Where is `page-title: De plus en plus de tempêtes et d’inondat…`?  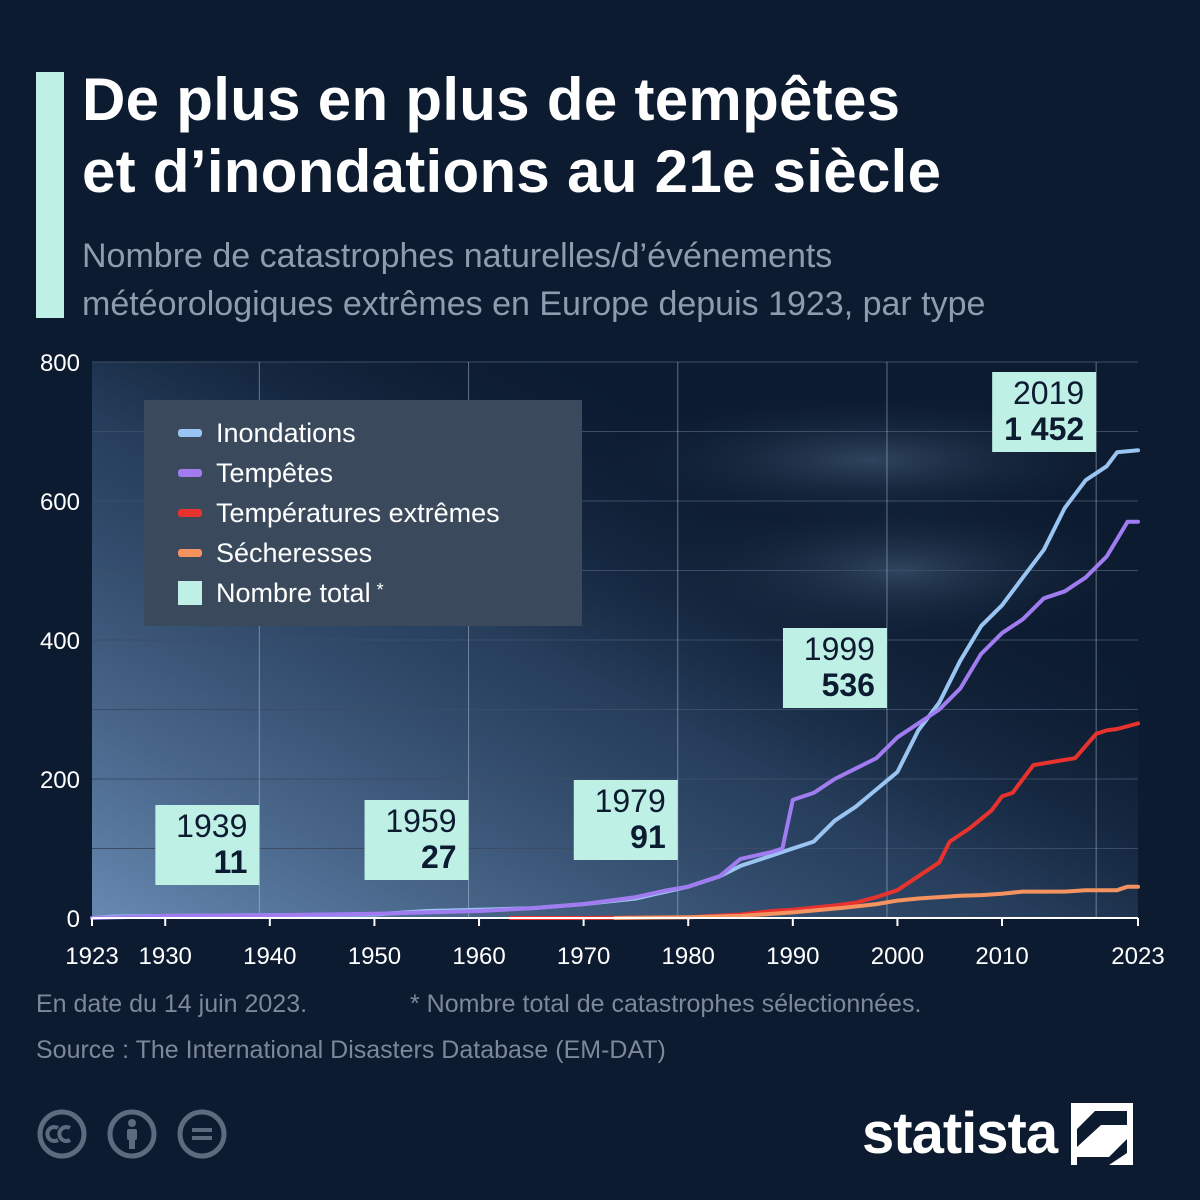 page-title: De plus en plus de tempêtes et d’inondat… is located at coordinates (511, 136).